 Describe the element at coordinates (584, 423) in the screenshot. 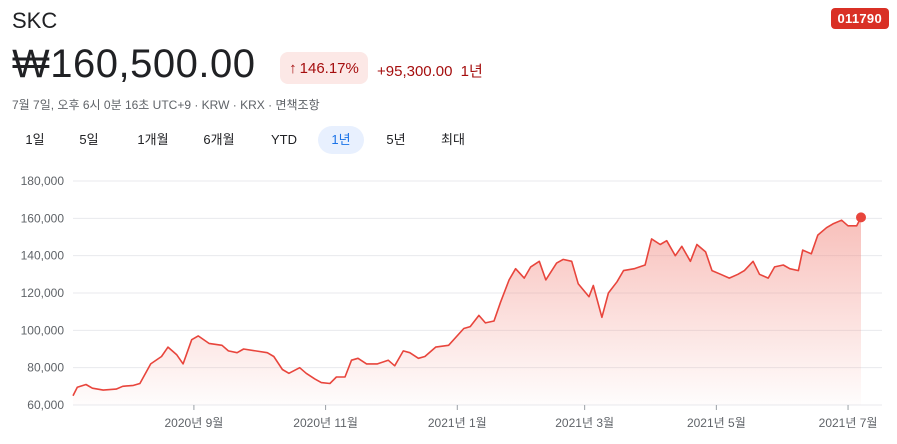

I see `x-tick-label: 2021년 3월` at that location.